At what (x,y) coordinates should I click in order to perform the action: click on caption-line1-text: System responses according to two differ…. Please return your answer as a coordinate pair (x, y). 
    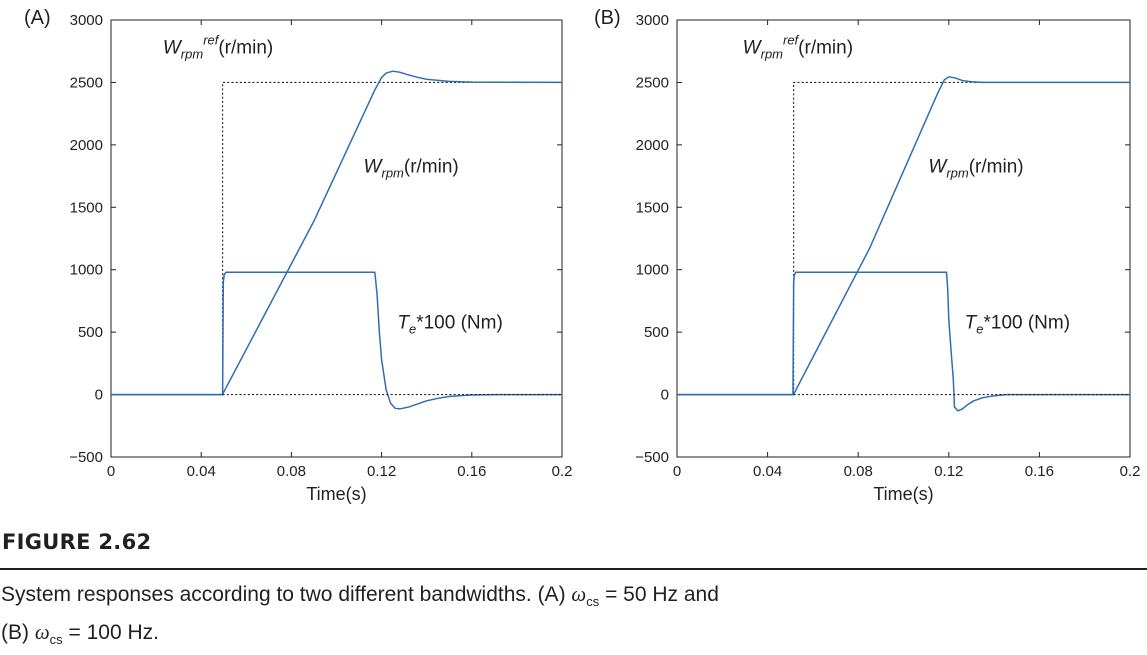
    Looking at the image, I should click on (286, 594).